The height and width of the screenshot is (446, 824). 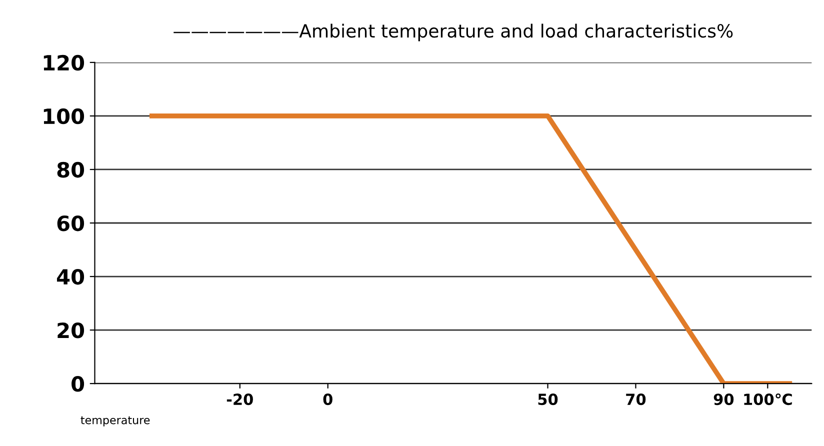 What do you see at coordinates (724, 400) in the screenshot?
I see `x-tick-label: 90` at bounding box center [724, 400].